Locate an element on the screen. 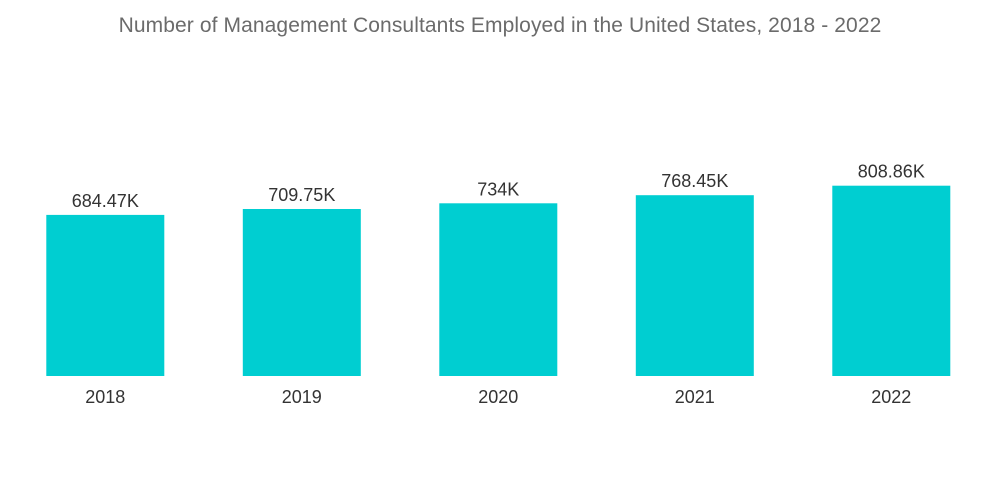 Image resolution: width=1000 pixels, height=504 pixels. value-label-2019: 709.75K is located at coordinates (301, 195).